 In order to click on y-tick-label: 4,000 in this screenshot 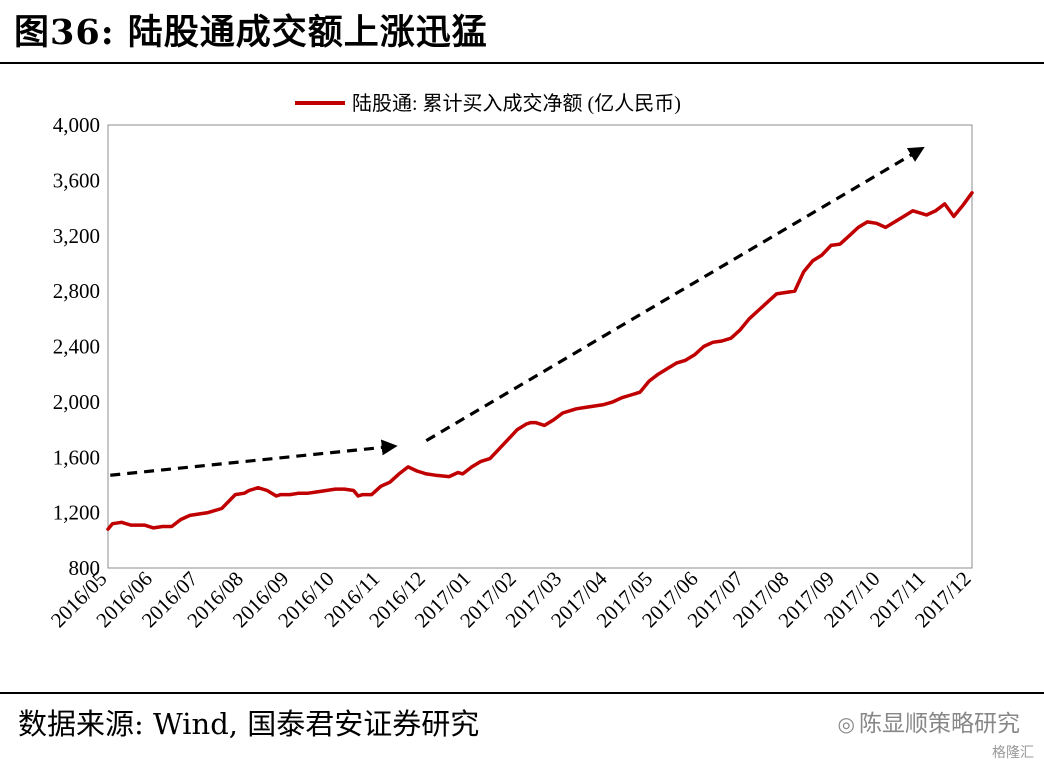, I will do `click(76, 125)`.